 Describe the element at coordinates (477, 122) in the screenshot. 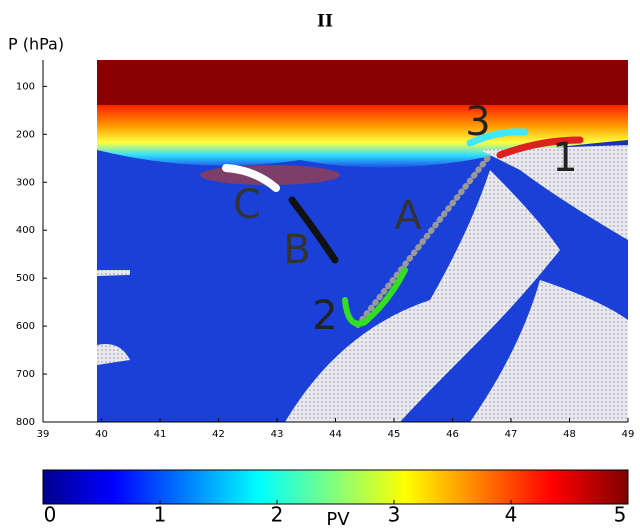

I see `trajectory-label: 3` at that location.